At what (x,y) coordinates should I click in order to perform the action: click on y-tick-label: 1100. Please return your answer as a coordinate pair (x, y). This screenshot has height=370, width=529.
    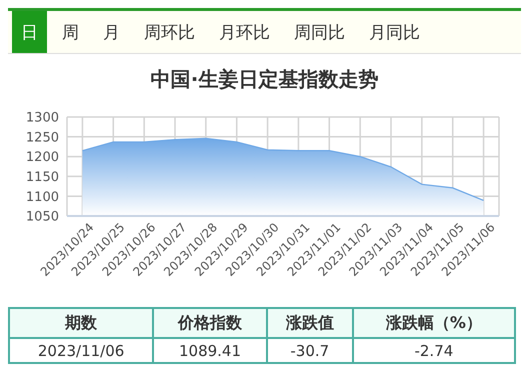
    Looking at the image, I should click on (42, 197).